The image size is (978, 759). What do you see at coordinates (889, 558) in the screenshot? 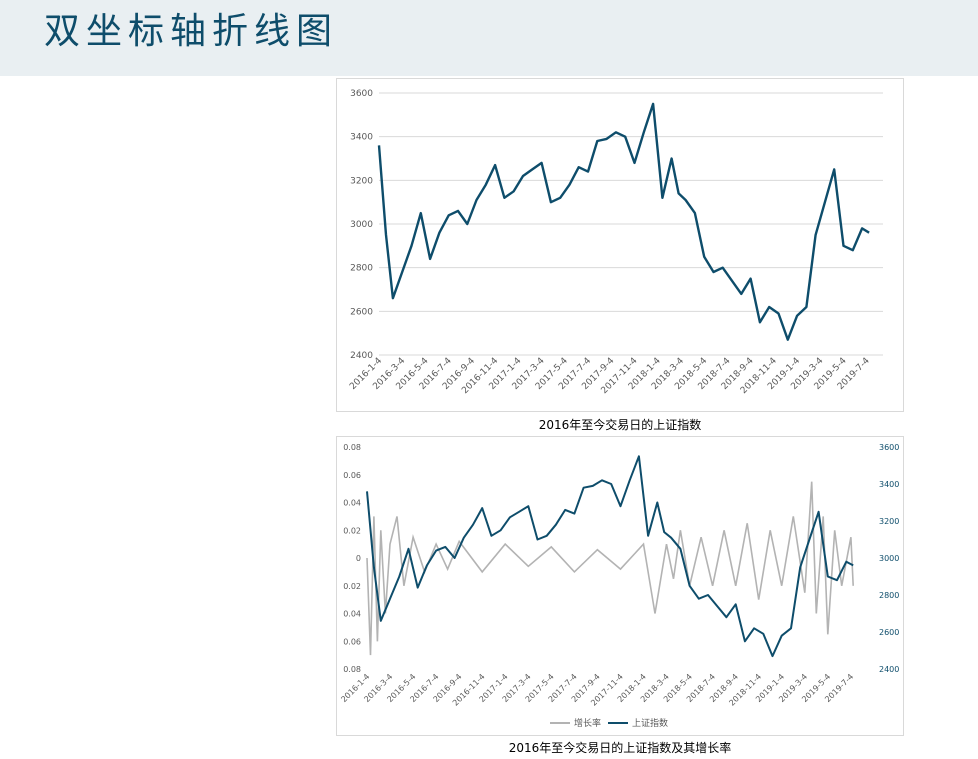
I see `chart2-right-ytick-label: 3000` at bounding box center [889, 558].